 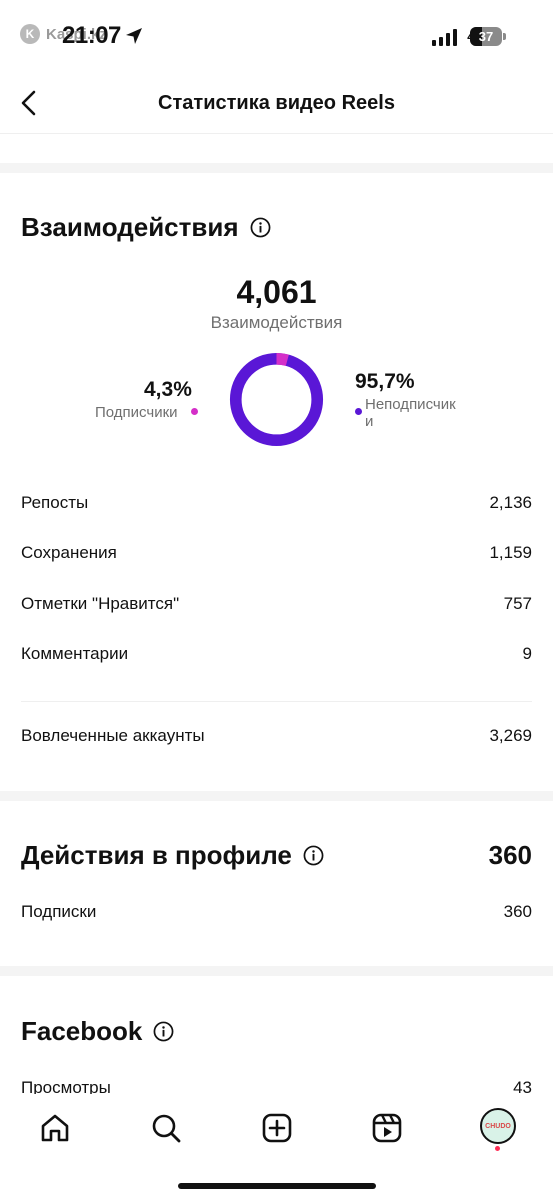 I want to click on tab-home, so click(x=55, y=1128).